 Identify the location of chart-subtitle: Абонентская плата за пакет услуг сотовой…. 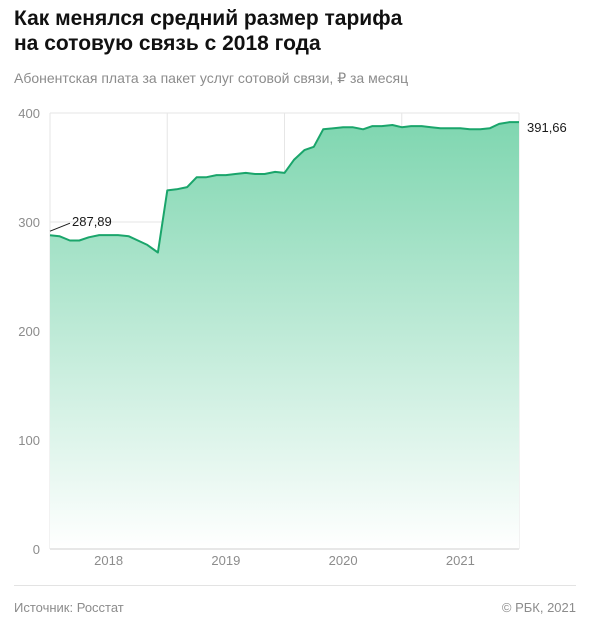
(211, 78).